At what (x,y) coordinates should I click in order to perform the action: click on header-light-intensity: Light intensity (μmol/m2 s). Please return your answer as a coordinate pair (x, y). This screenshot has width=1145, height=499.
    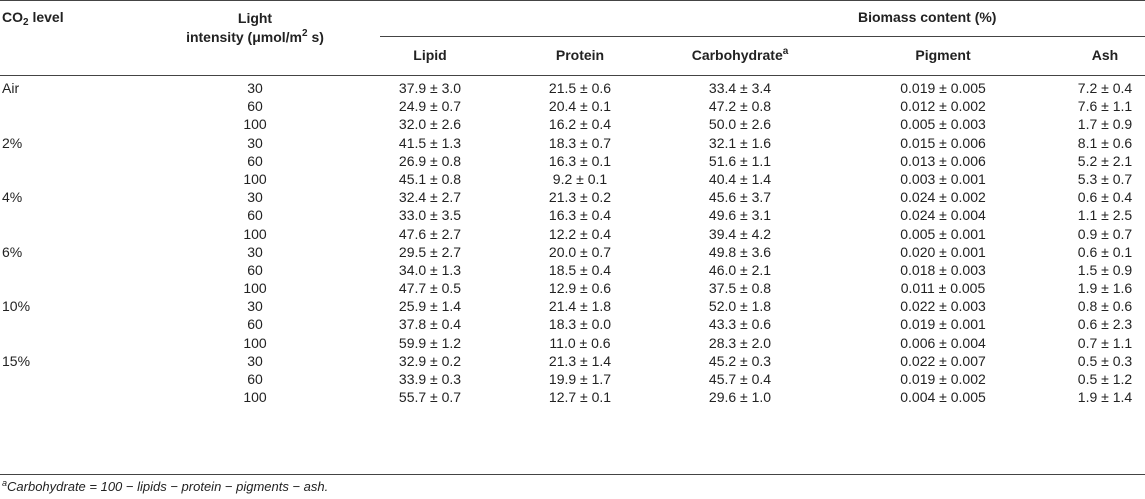
    Looking at the image, I should click on (255, 28).